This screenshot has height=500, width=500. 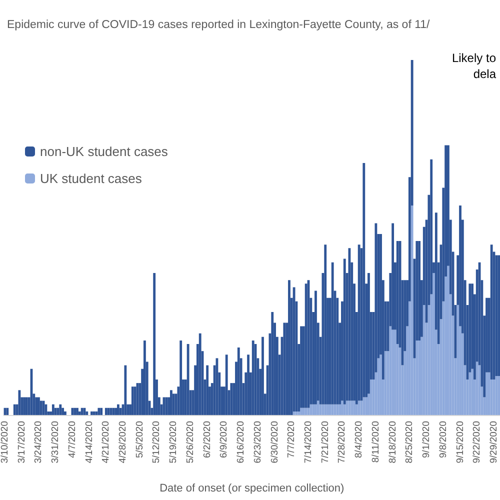 I want to click on x-tick-label: 4/7/2020, so click(x=72, y=439).